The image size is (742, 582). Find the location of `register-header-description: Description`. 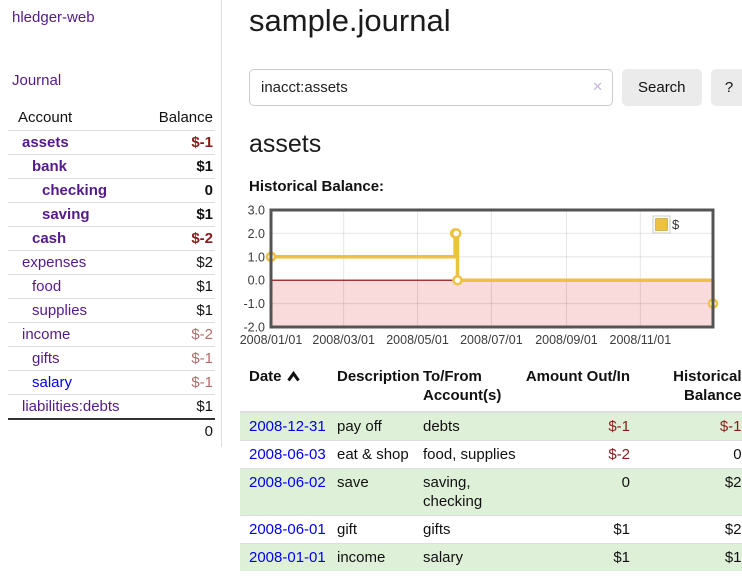

register-header-description: Description is located at coordinates (380, 388).